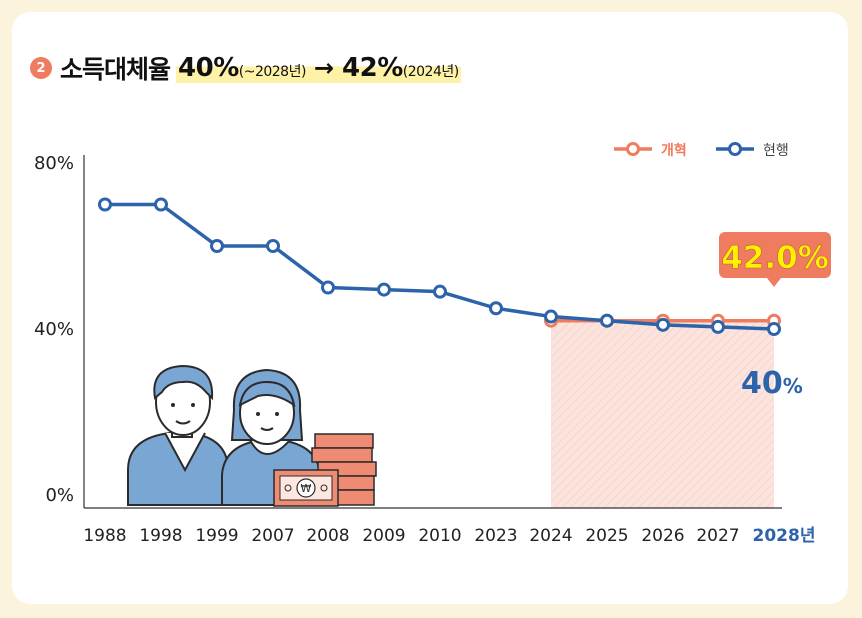 The height and width of the screenshot is (618, 862). I want to click on callout-bubble, so click(775, 255).